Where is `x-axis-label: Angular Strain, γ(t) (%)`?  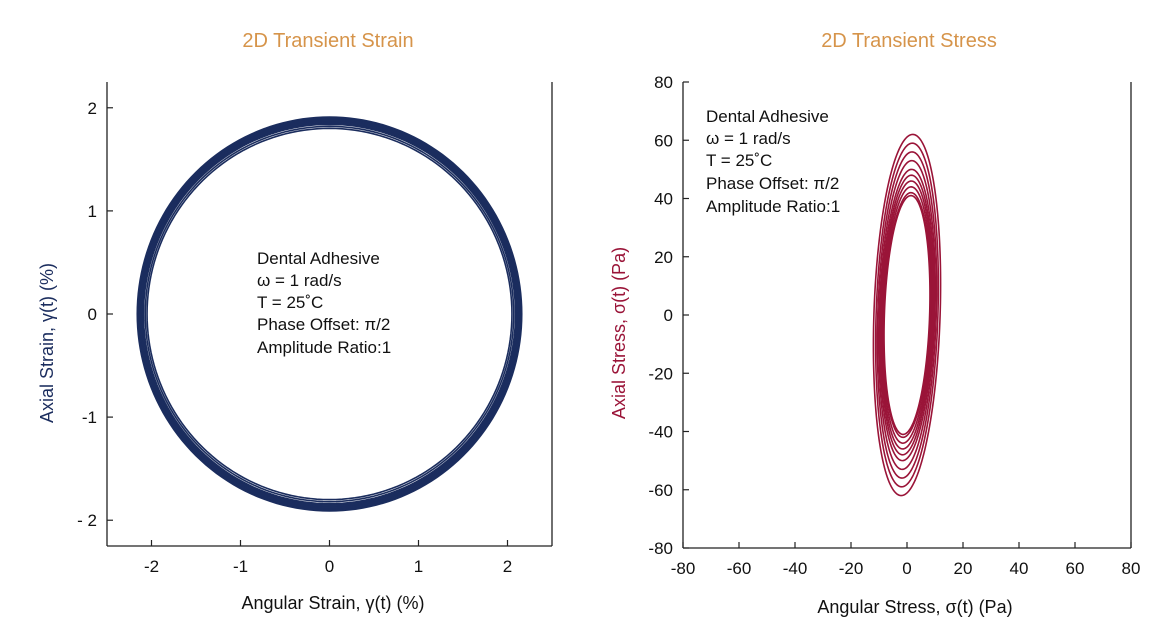
x-axis-label: Angular Strain, γ(t) (%) is located at coordinates (332, 603).